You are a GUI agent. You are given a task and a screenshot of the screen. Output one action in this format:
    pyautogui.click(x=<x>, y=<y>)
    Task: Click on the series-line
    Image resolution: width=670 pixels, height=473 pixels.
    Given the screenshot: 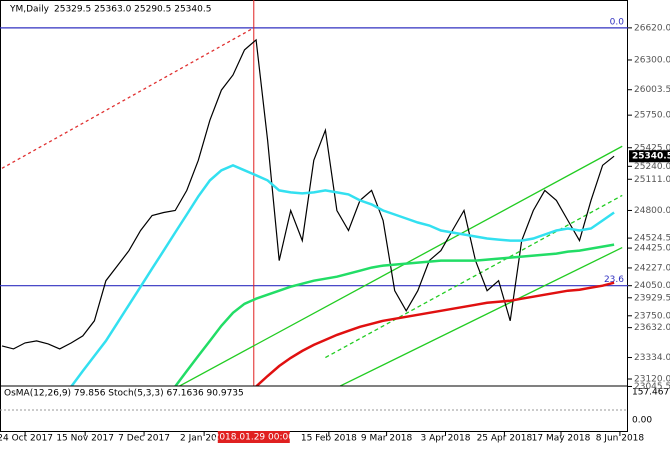 What is the action you would take?
    pyautogui.click(x=435, y=334)
    